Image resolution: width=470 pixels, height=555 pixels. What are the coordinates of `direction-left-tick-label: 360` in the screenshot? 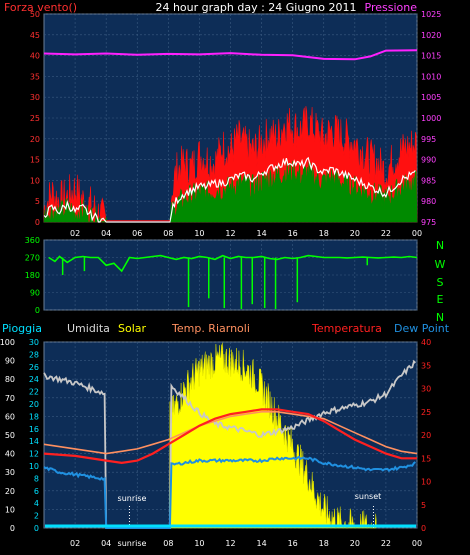 It's located at (32, 240).